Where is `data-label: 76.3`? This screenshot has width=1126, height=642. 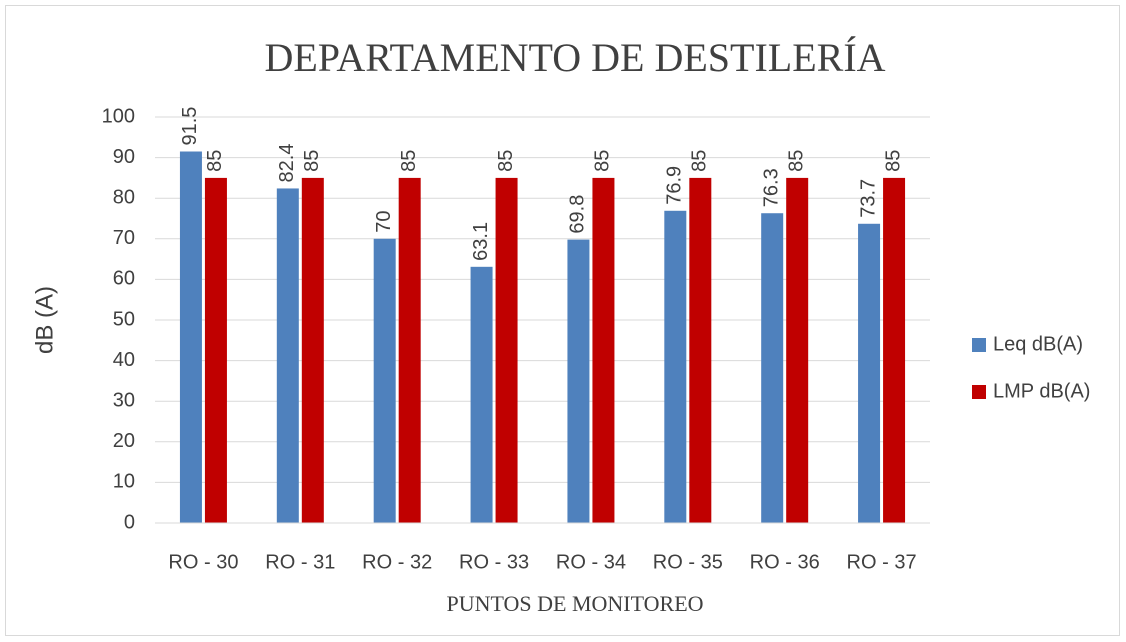
data-label: 76.3 is located at coordinates (771, 187).